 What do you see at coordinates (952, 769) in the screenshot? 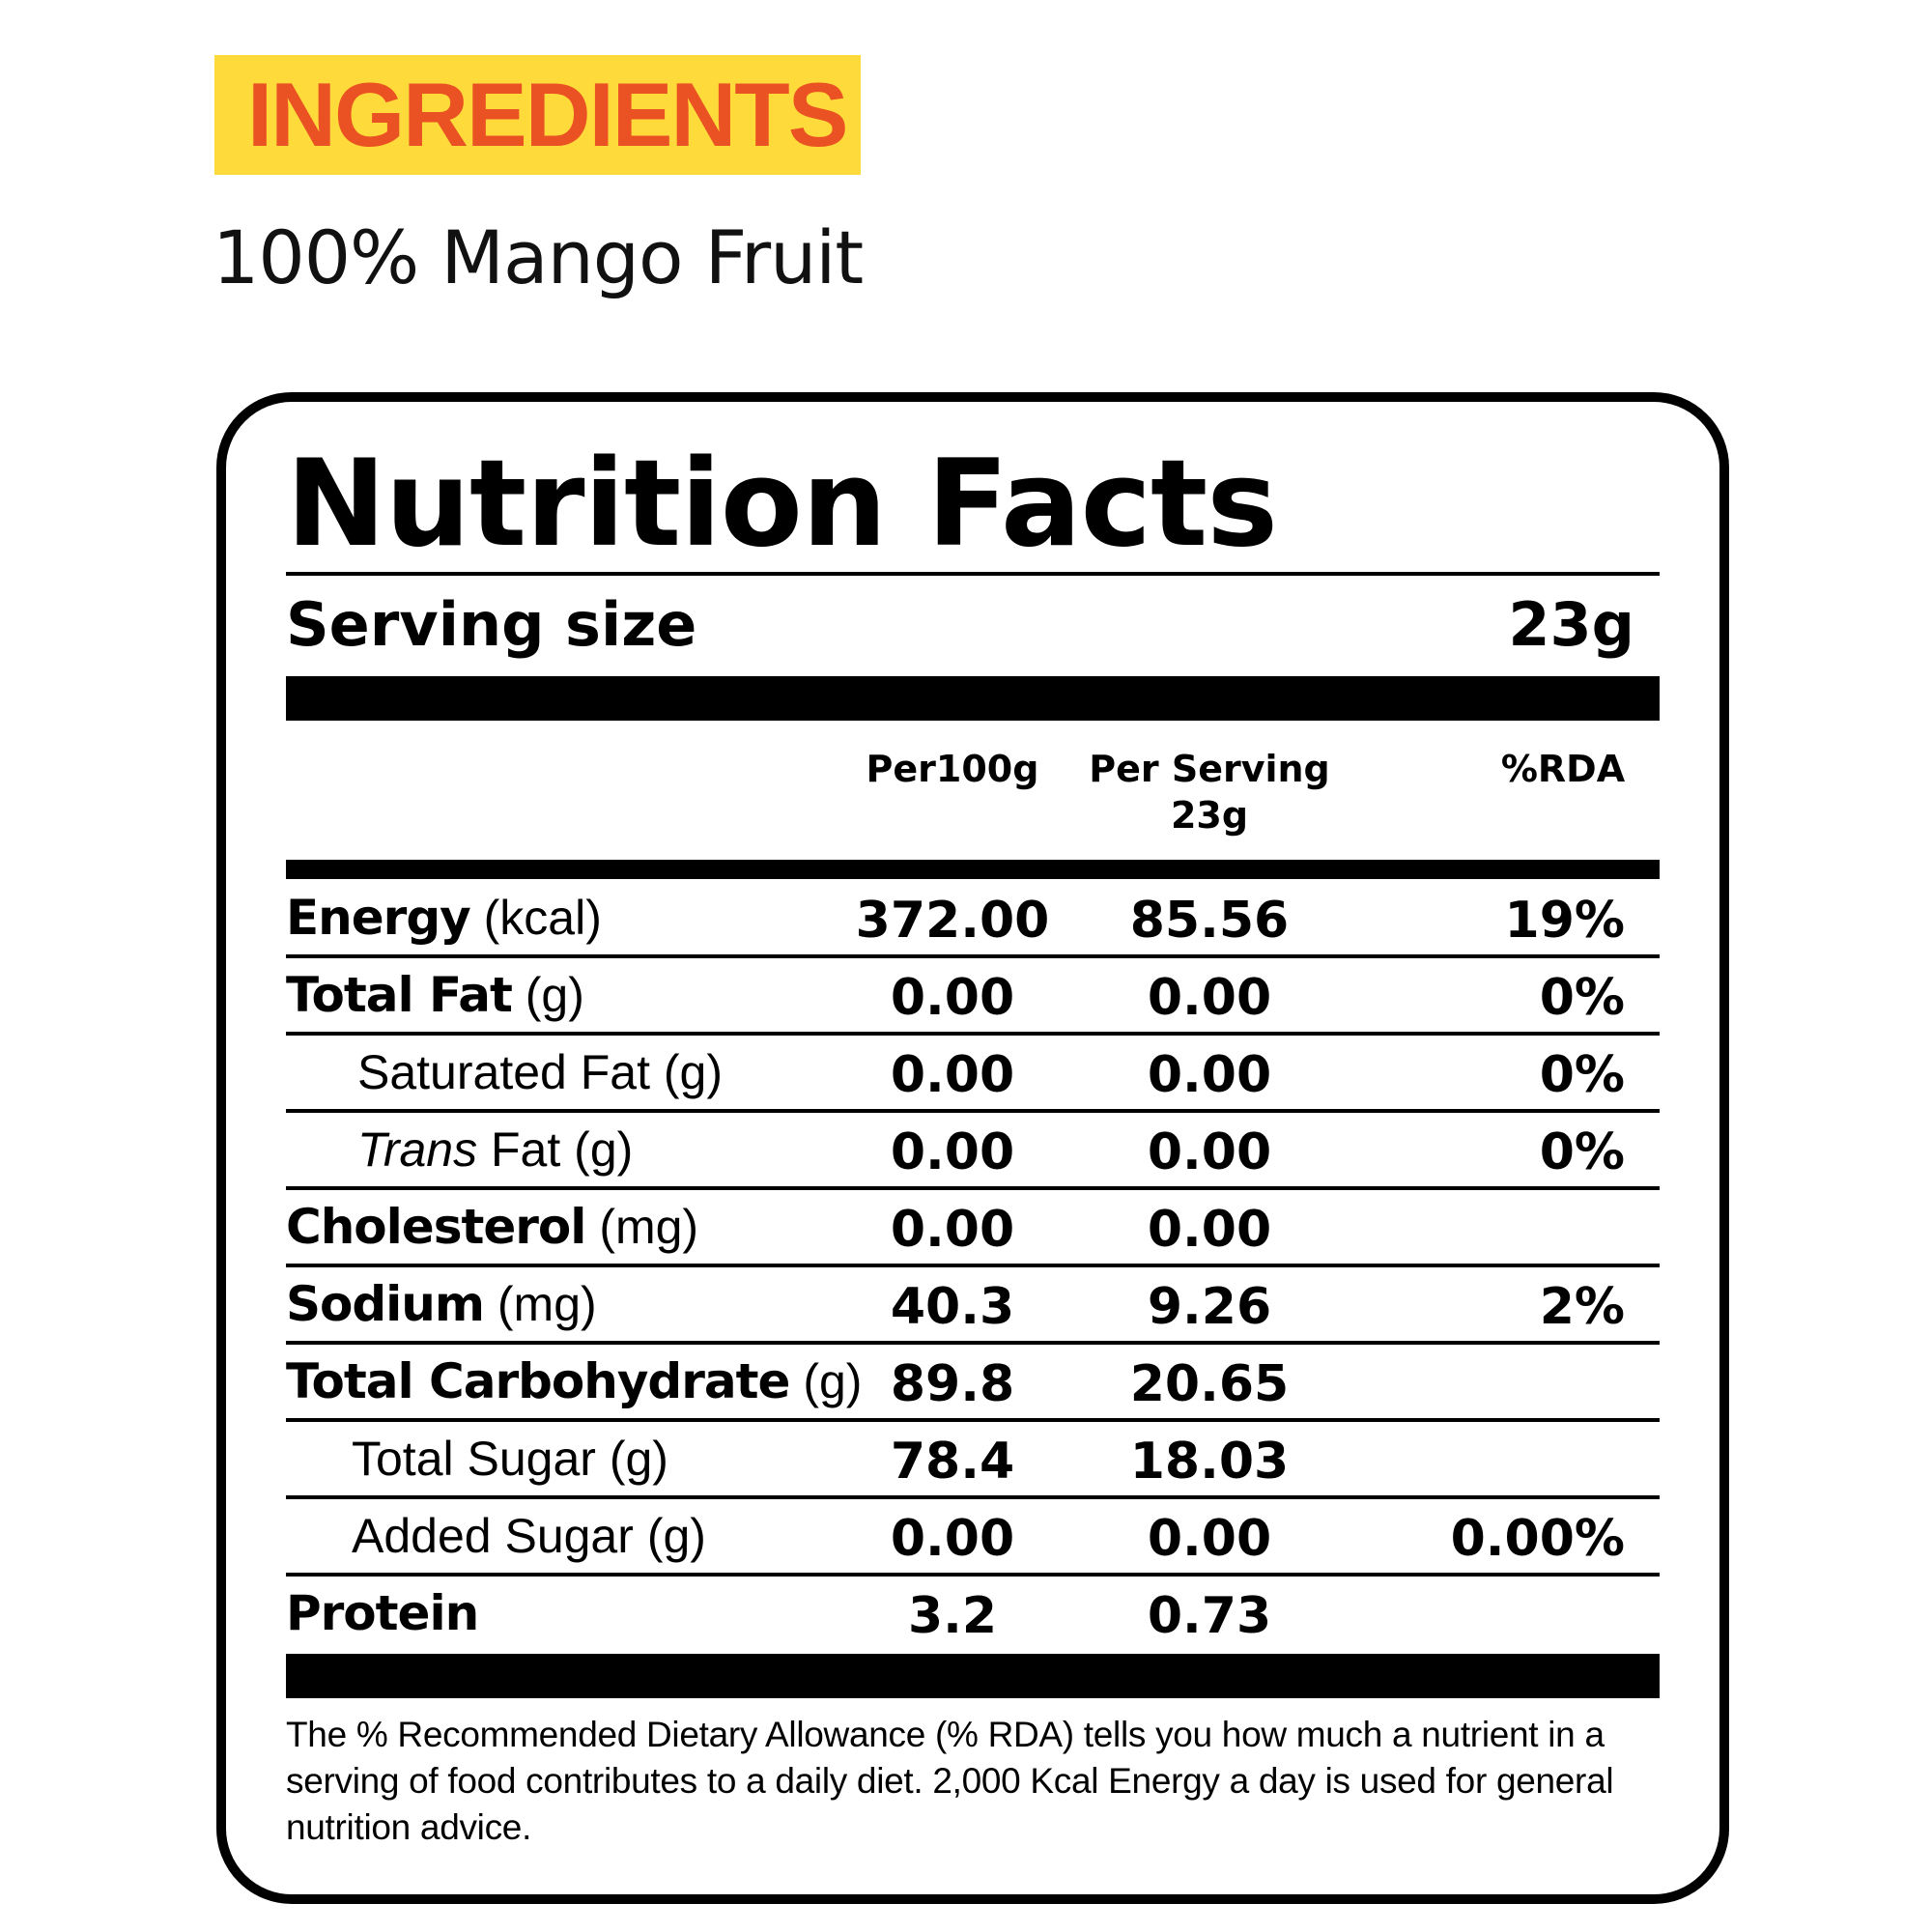
I see `column-header-per100g: Per100g` at bounding box center [952, 769].